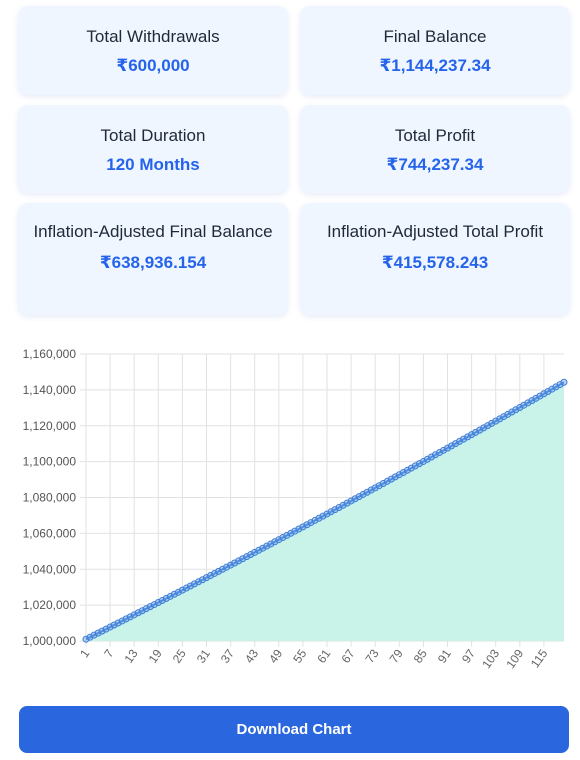 This screenshot has height=760, width=580. Describe the element at coordinates (539, 658) in the screenshot. I see `x-tick-label: 115` at that location.